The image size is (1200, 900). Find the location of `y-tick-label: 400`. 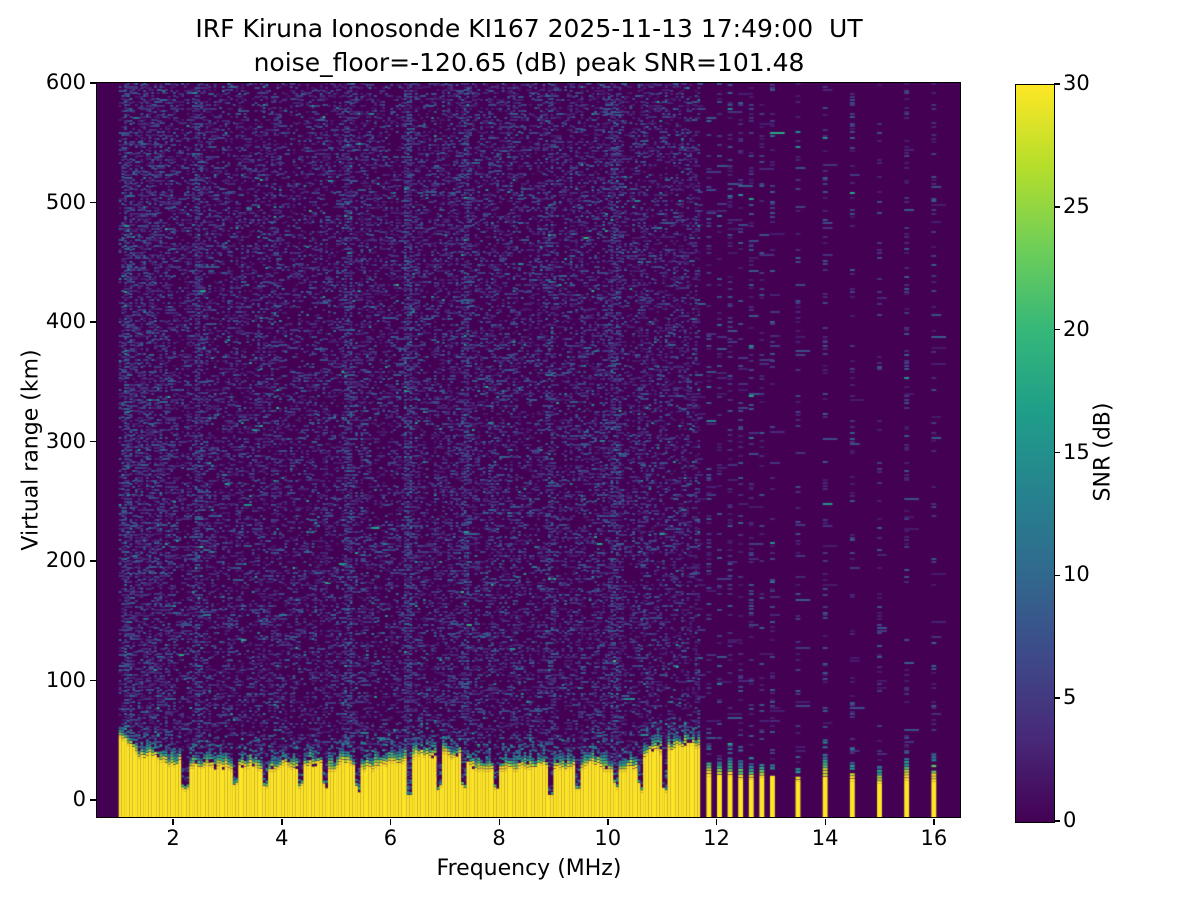

y-tick-label: 400 is located at coordinates (65, 321).